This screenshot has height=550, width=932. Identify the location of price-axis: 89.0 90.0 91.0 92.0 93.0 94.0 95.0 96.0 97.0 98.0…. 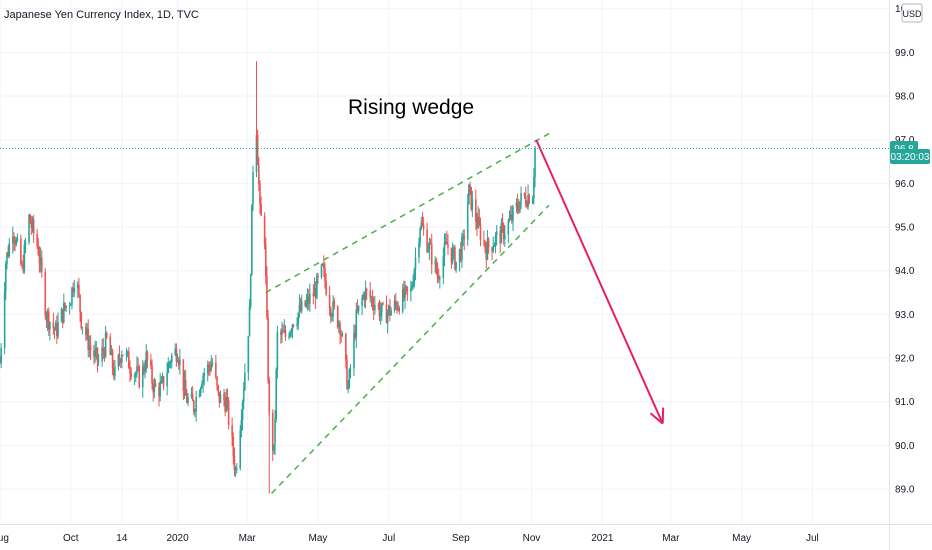
(907, 249).